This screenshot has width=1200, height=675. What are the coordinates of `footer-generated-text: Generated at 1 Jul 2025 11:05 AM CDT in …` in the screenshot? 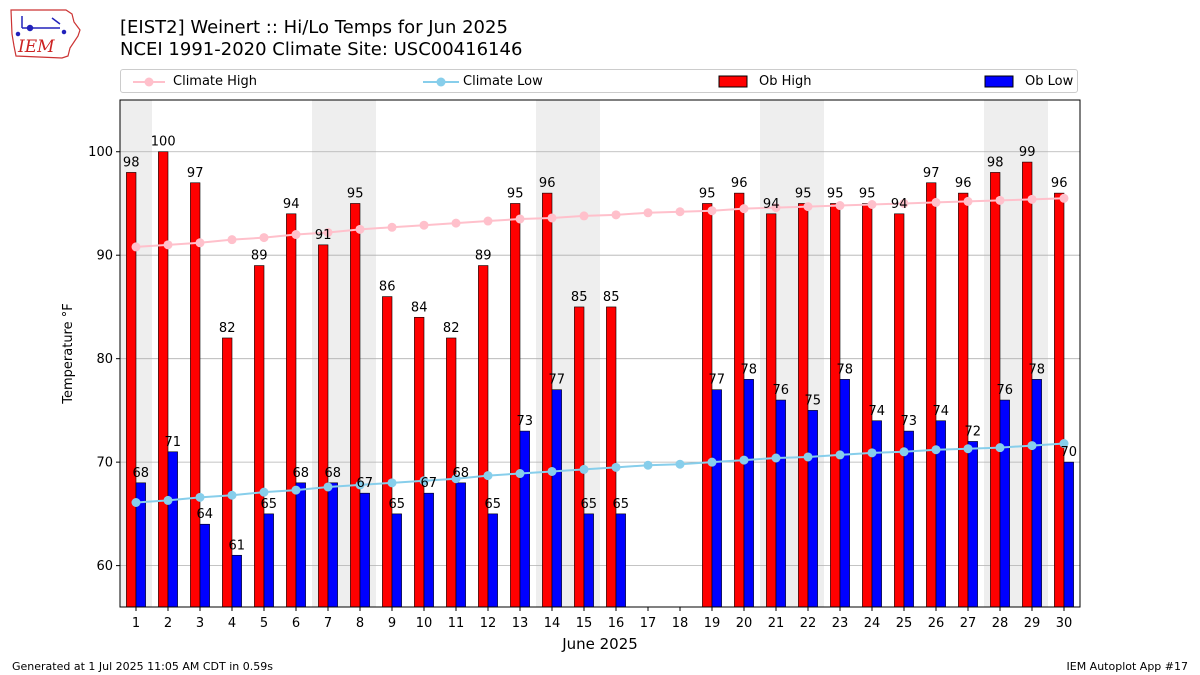 It's located at (142, 666).